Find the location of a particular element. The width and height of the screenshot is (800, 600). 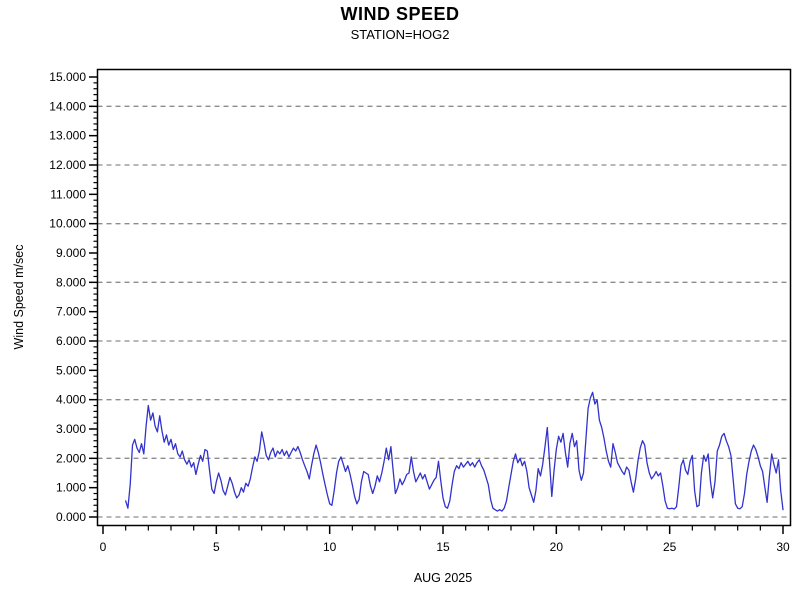

x-tick-label: 5 is located at coordinates (216, 547).